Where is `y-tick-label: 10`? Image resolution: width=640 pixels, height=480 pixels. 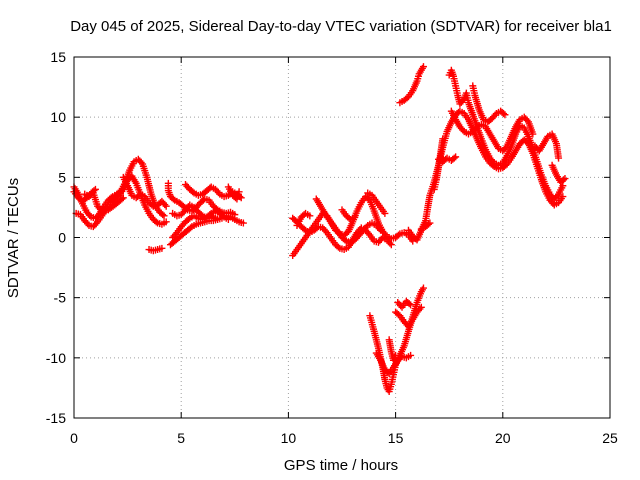
y-tick-label: 10 is located at coordinates (58, 117).